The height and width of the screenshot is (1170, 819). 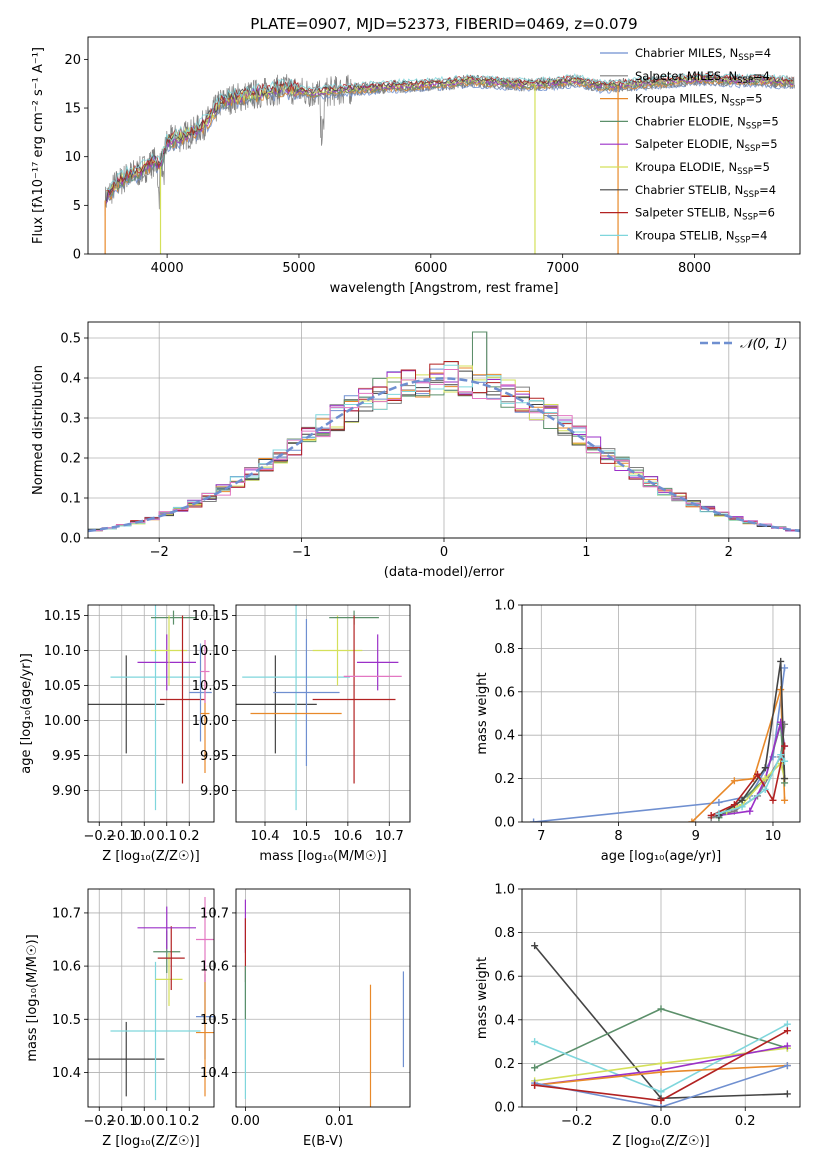 I want to click on y-tick-label: 0.4, so click(x=504, y=1020).